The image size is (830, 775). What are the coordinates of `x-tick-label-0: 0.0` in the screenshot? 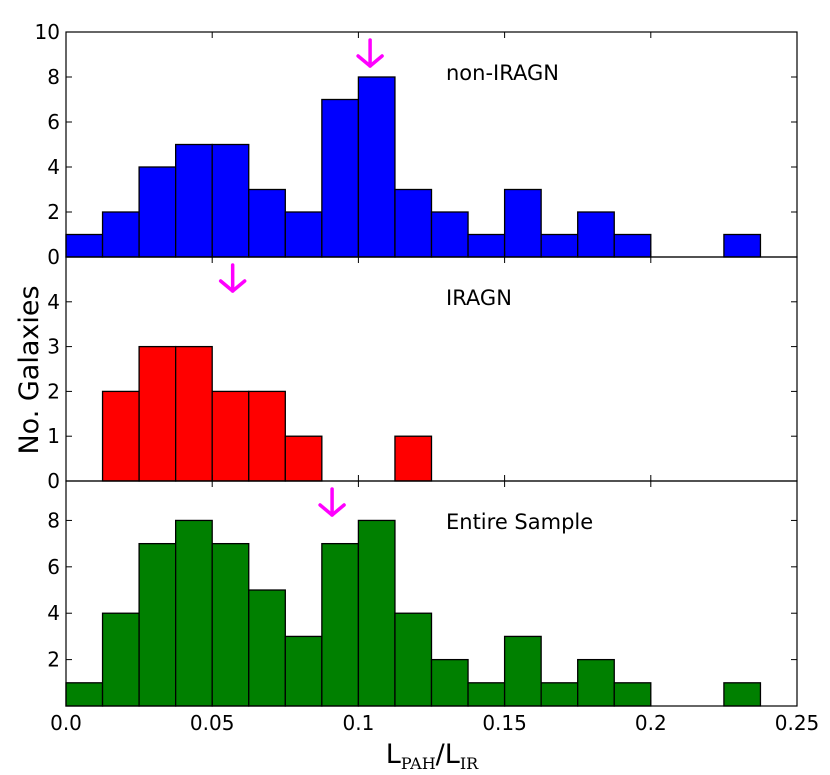 It's located at (66, 723).